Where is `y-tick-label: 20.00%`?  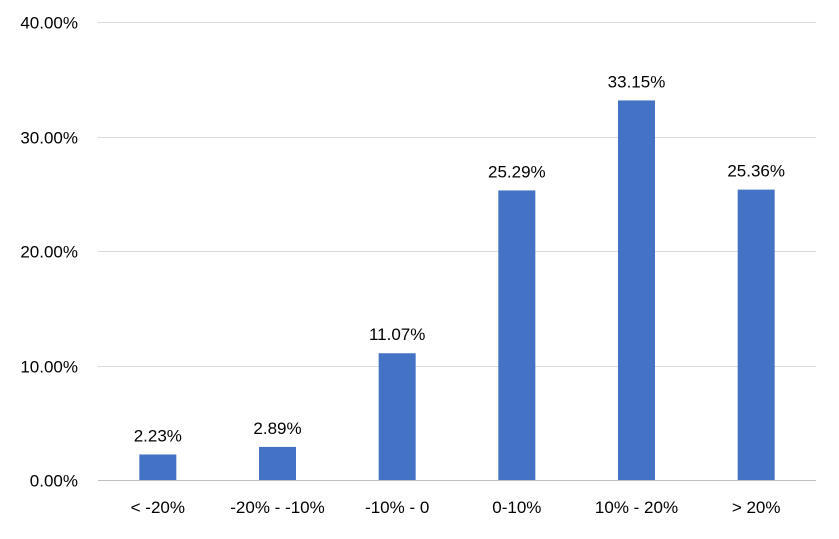 y-tick-label: 20.00% is located at coordinates (49, 252).